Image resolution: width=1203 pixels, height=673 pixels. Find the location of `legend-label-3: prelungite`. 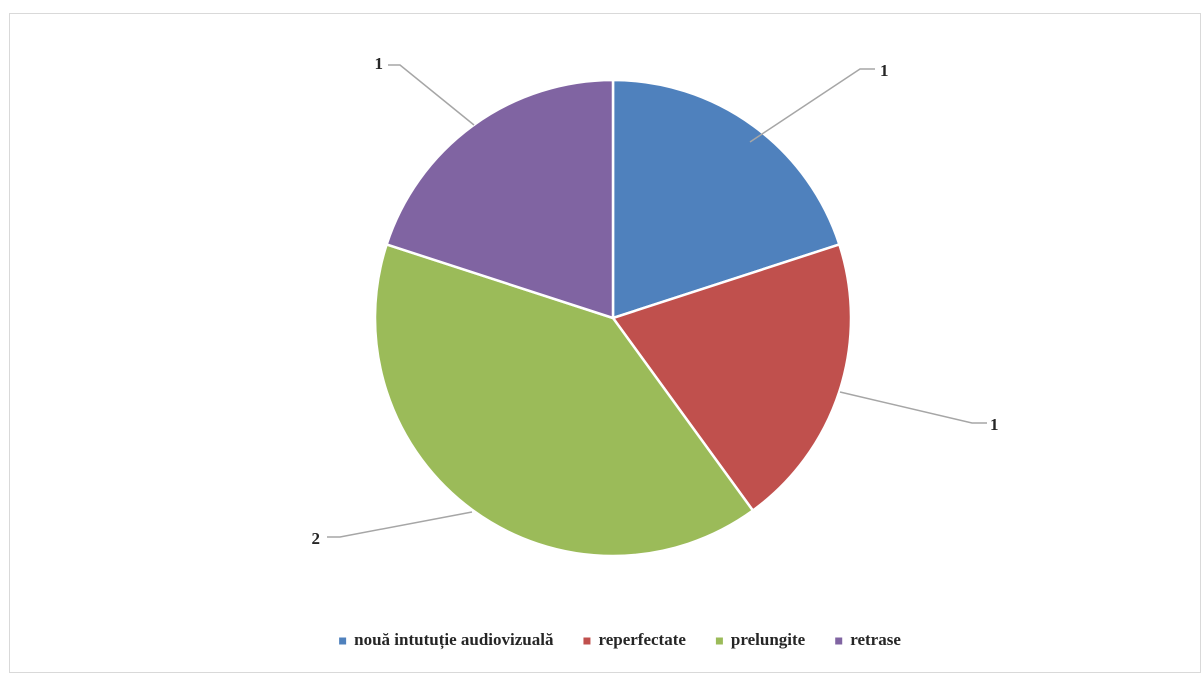

legend-label-3: prelungite is located at coordinates (768, 639).